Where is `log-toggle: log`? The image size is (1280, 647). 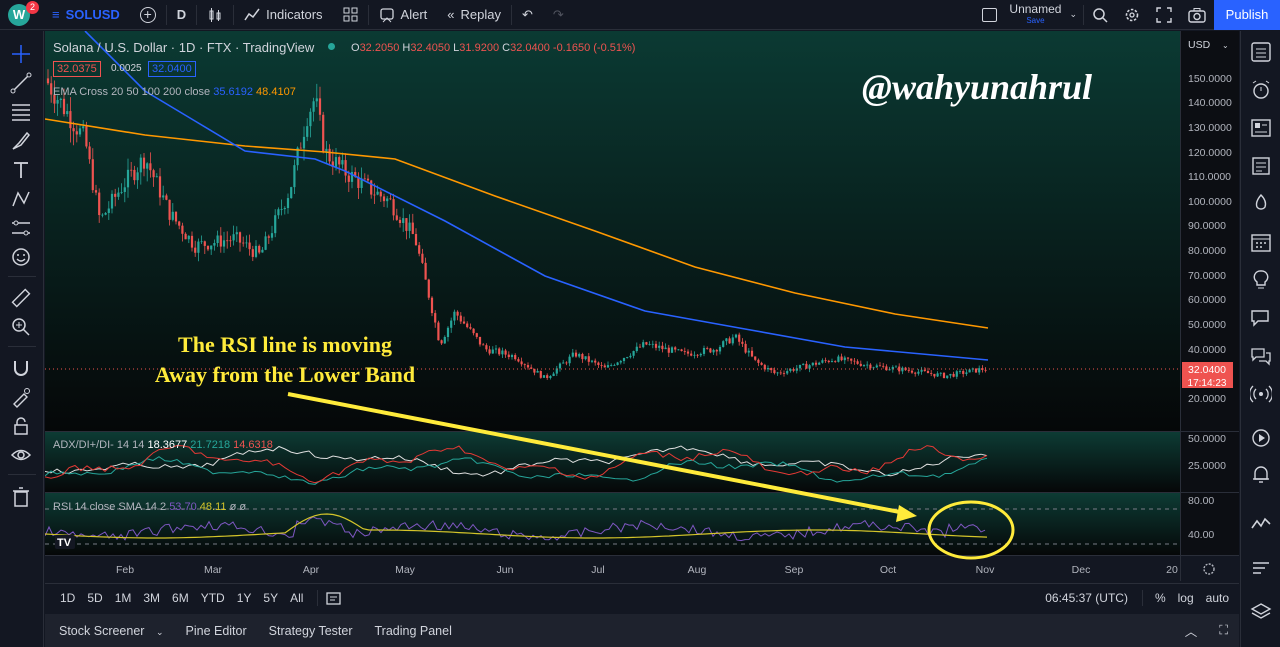
log-toggle: log is located at coordinates (1185, 597).